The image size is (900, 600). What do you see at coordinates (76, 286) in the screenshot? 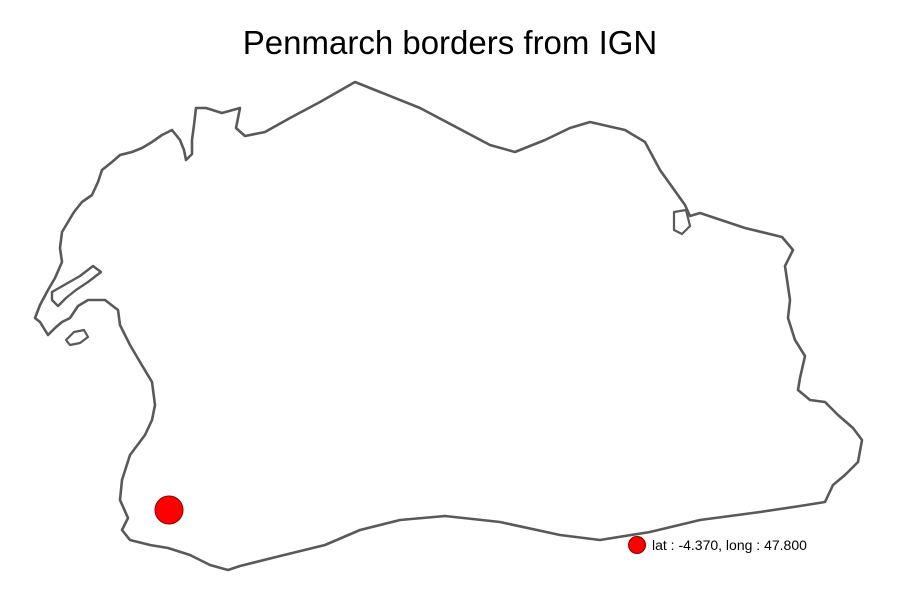
I see `harbor-inlet` at bounding box center [76, 286].